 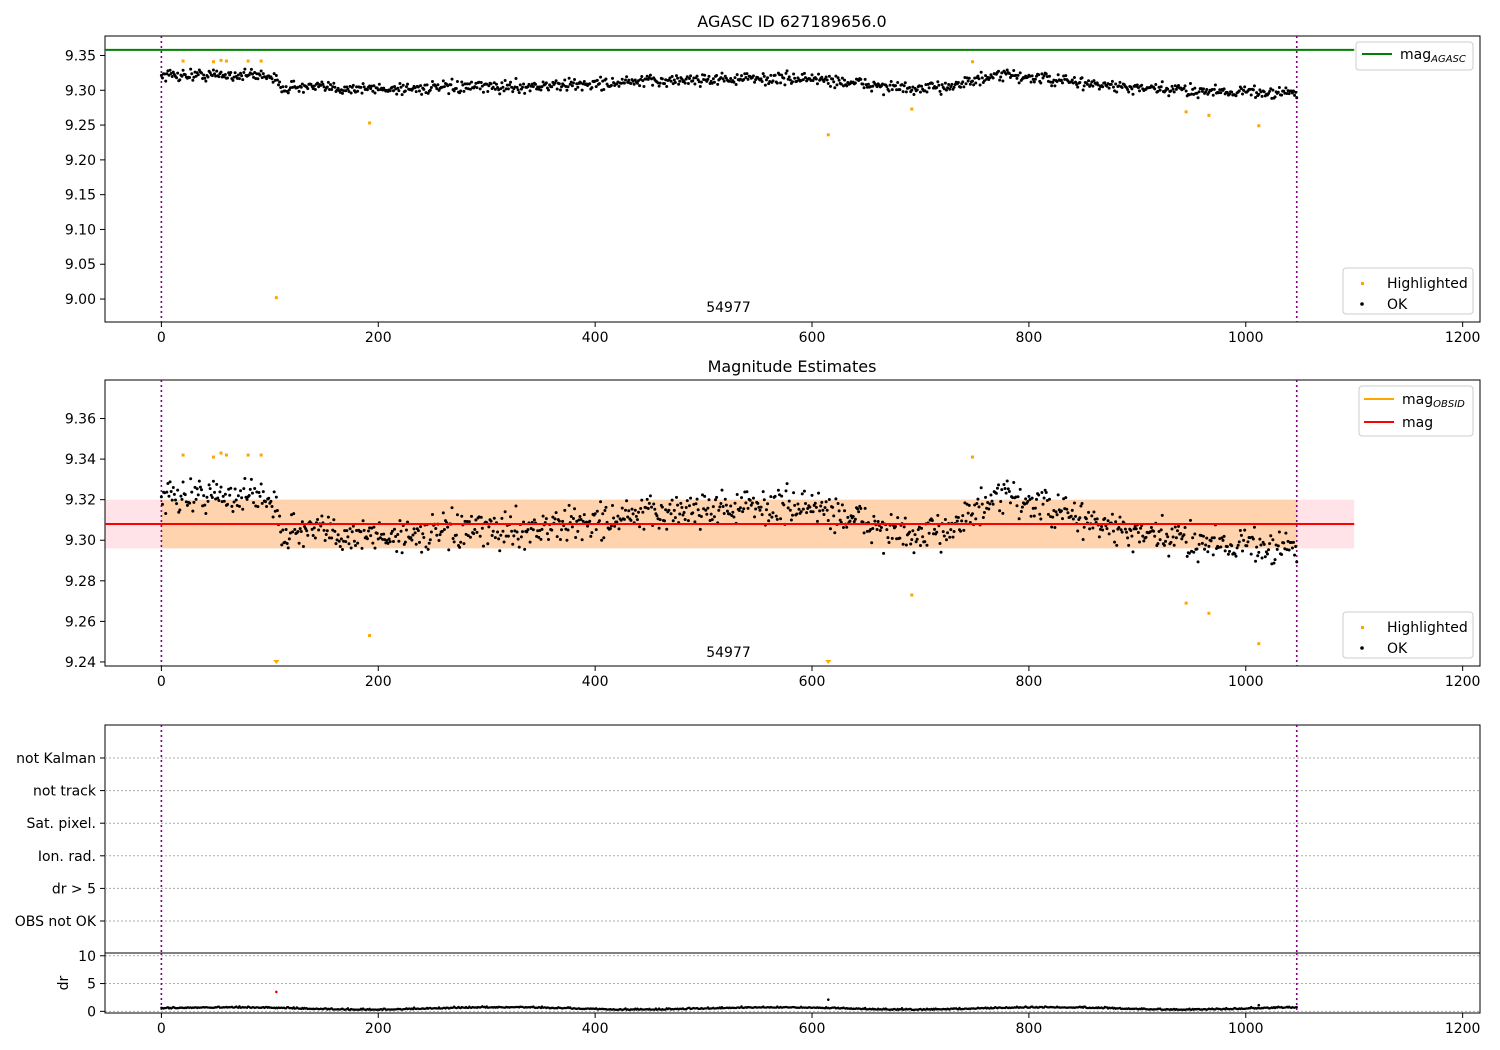 I want to click on highlighted-point, so click(x=370, y=636).